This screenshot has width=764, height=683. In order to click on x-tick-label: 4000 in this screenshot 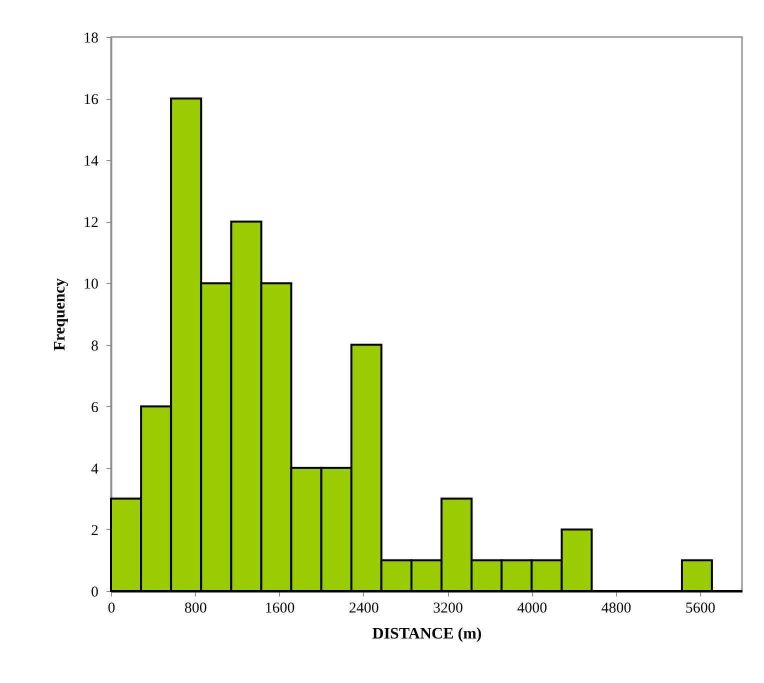, I will do `click(532, 608)`.